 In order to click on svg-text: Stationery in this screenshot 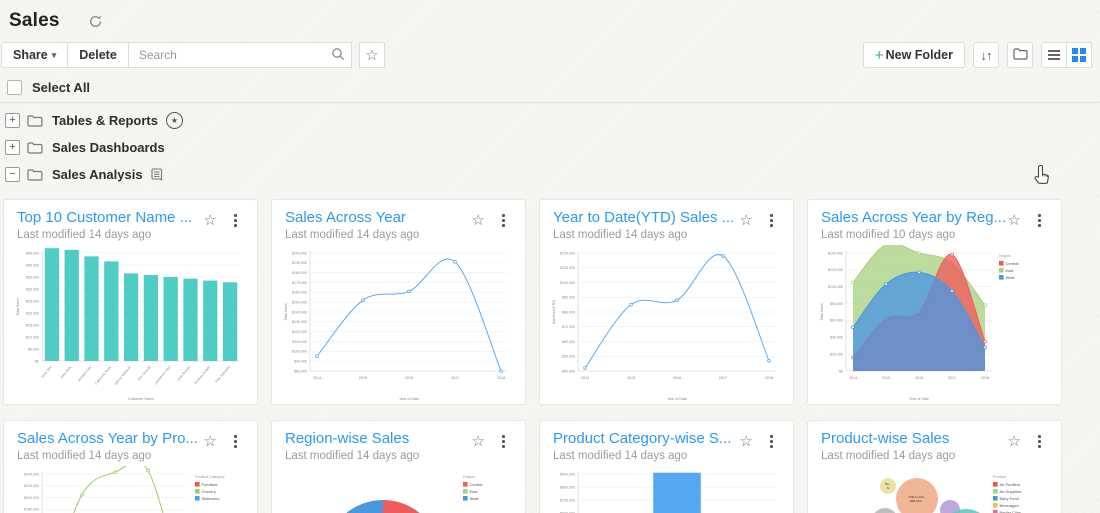, I will do `click(211, 498)`.